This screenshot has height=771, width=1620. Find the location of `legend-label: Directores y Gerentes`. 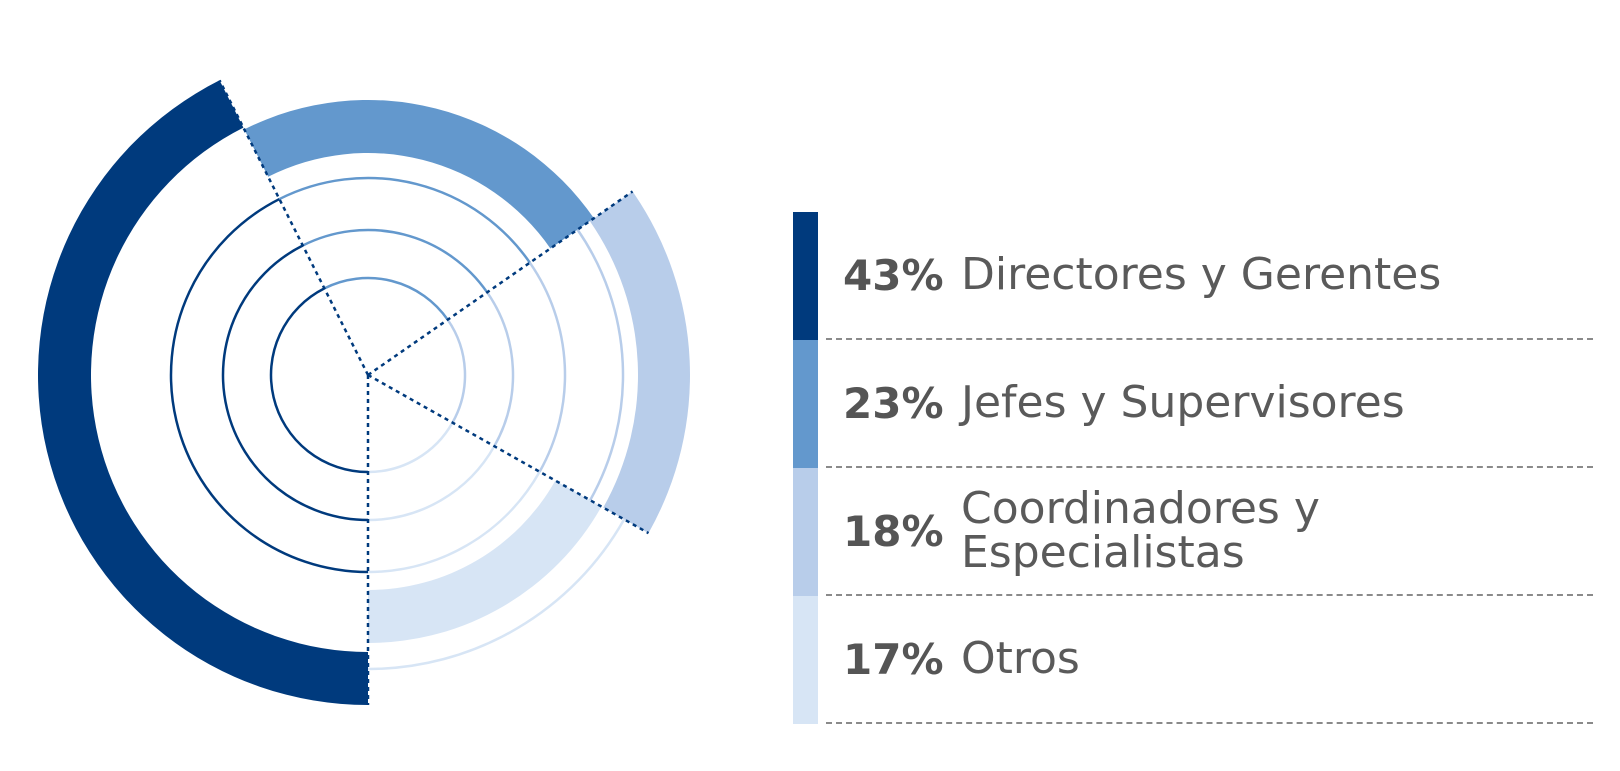

legend-label: Directores y Gerentes is located at coordinates (1201, 274).